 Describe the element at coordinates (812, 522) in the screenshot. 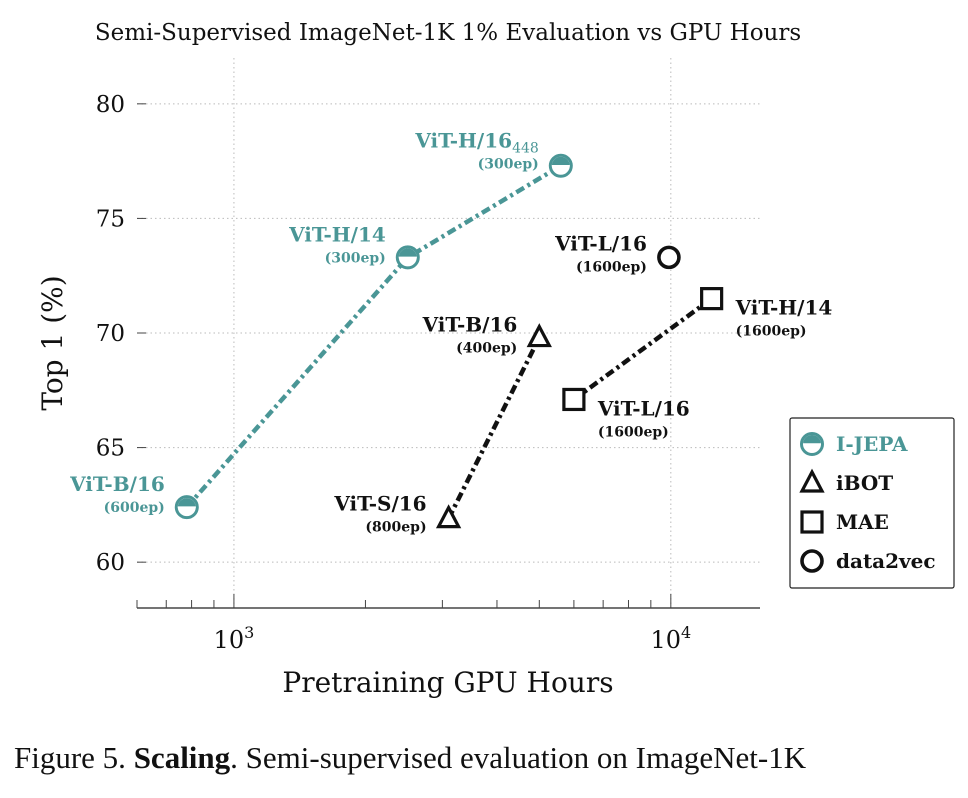

I see `legend-marker-mae` at that location.